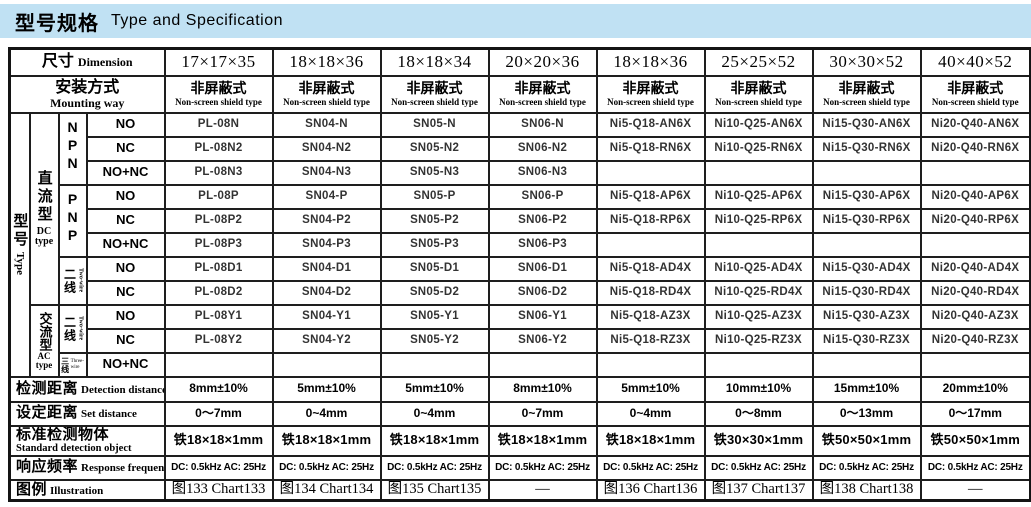 The image size is (1031, 507). What do you see at coordinates (975, 196) in the screenshot?
I see `model-cell: Ni20-Q40-AP6X` at bounding box center [975, 196].